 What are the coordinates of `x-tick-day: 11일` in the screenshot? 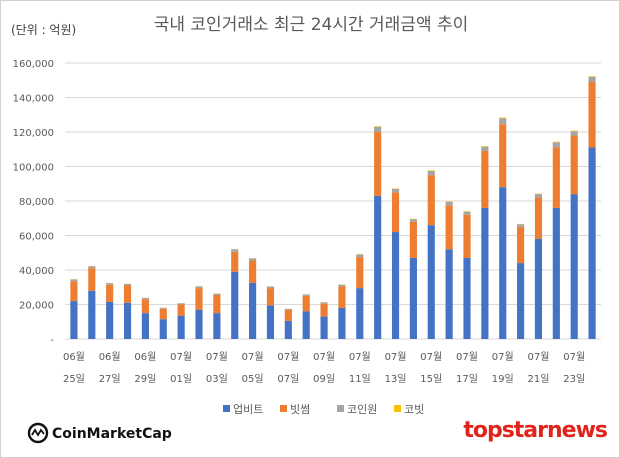 It's located at (360, 379).